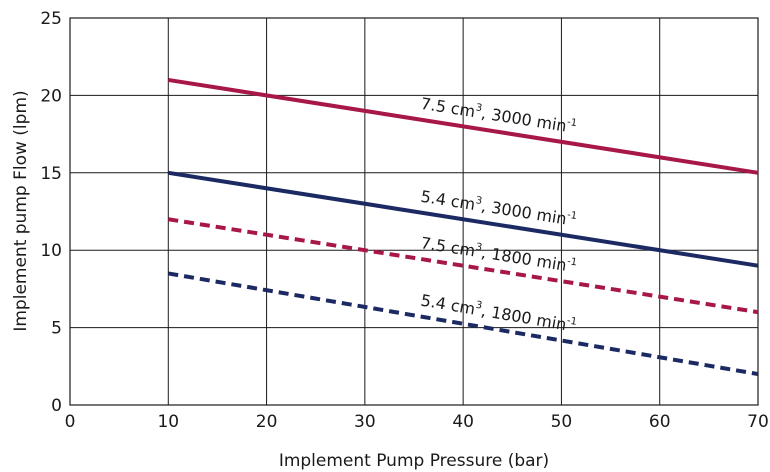 This screenshot has height=472, width=770. What do you see at coordinates (572, 216) in the screenshot?
I see `series-label-sup2-2: -1` at bounding box center [572, 216].